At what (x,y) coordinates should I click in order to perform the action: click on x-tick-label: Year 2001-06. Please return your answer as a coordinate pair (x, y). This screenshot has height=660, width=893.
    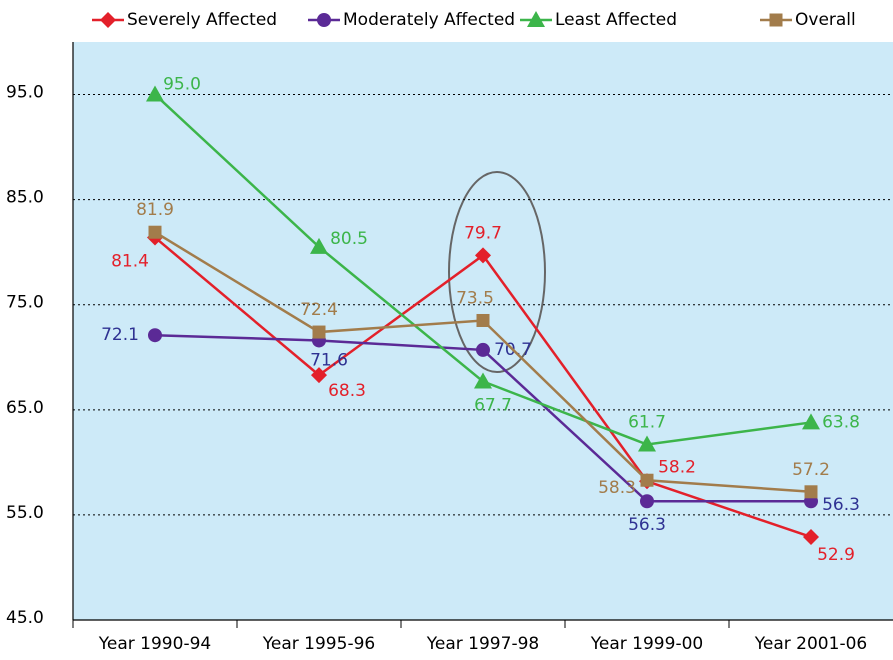
    Looking at the image, I should click on (810, 644).